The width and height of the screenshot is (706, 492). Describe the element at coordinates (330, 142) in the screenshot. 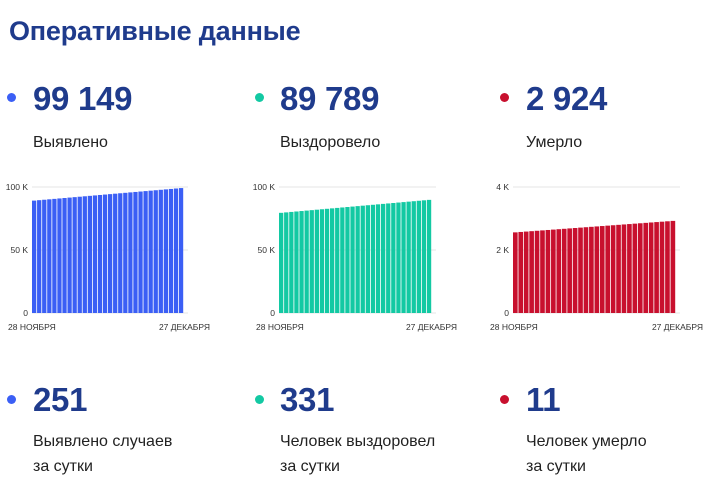

I see `stat-label: Выздоровело` at that location.